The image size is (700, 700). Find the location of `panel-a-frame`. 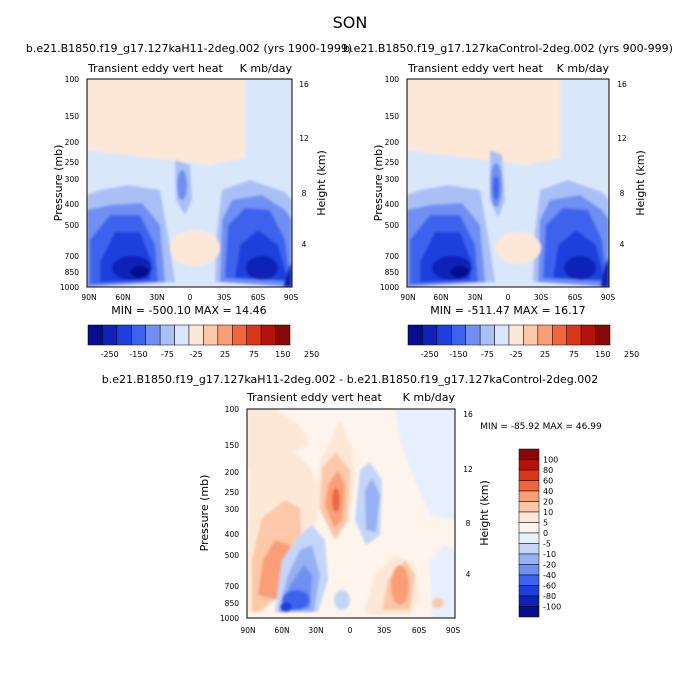

panel-a-frame is located at coordinates (189, 183).